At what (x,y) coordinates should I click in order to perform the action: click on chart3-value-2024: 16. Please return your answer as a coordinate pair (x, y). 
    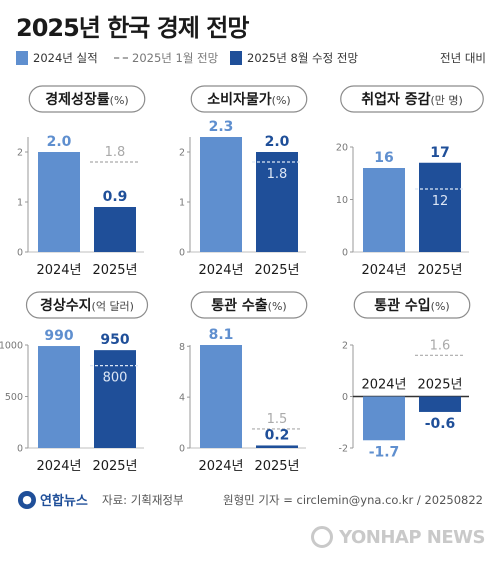
    Looking at the image, I should click on (383, 158).